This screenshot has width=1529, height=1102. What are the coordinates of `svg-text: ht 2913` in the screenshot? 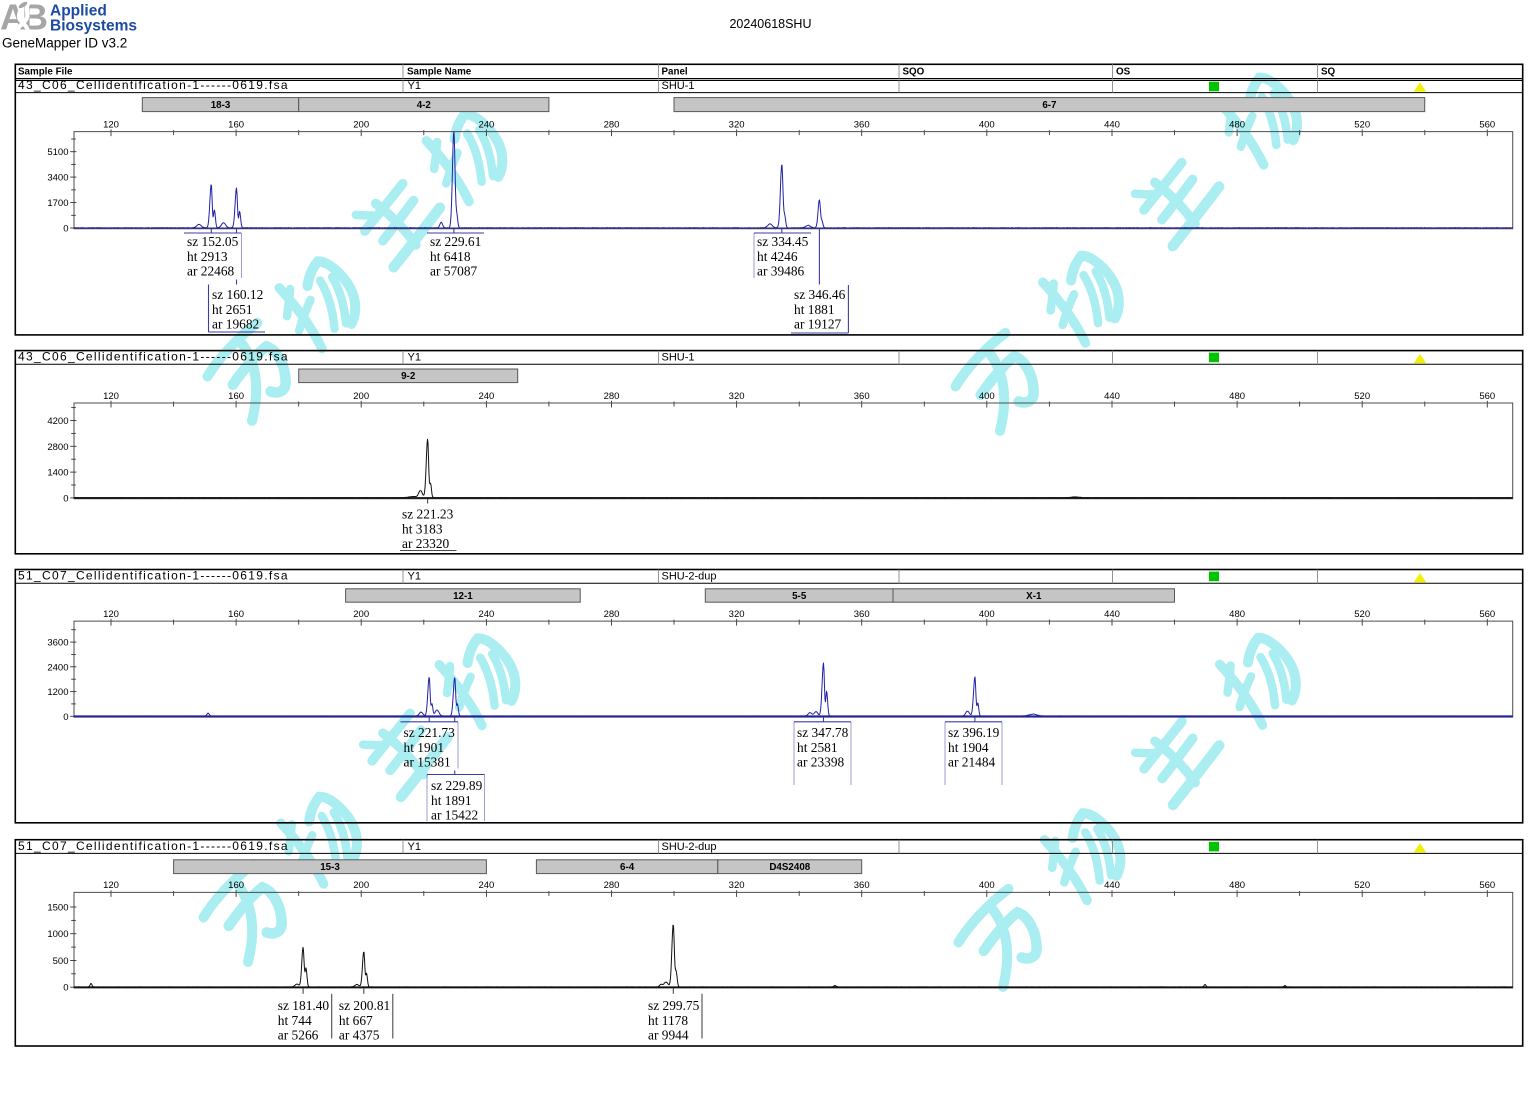 It's located at (207, 256).